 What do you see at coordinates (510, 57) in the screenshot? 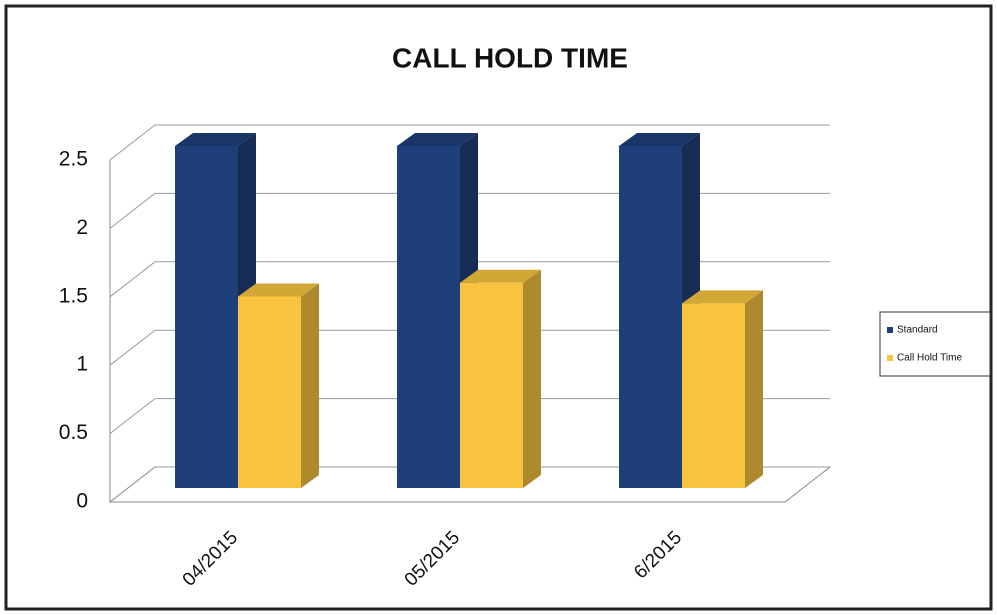
I see `chart-title: CALL HOLD TIME` at bounding box center [510, 57].